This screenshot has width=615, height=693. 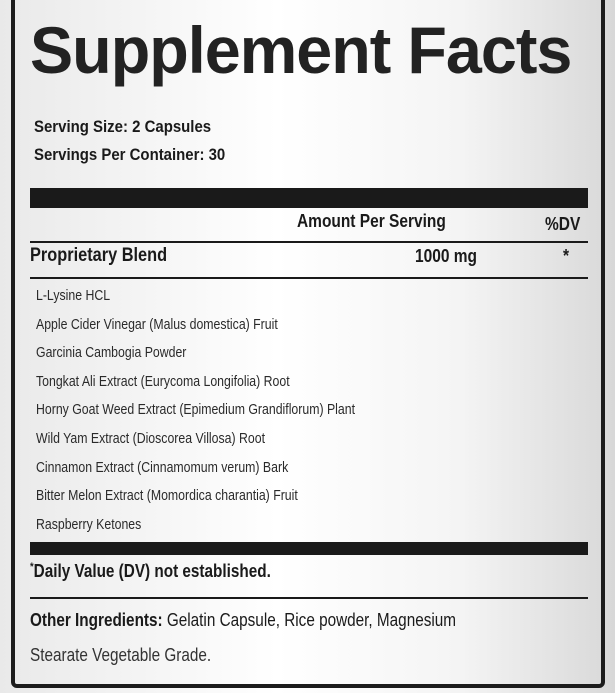 I want to click on ingredient-item: Raspberry Ketones, so click(x=89, y=524).